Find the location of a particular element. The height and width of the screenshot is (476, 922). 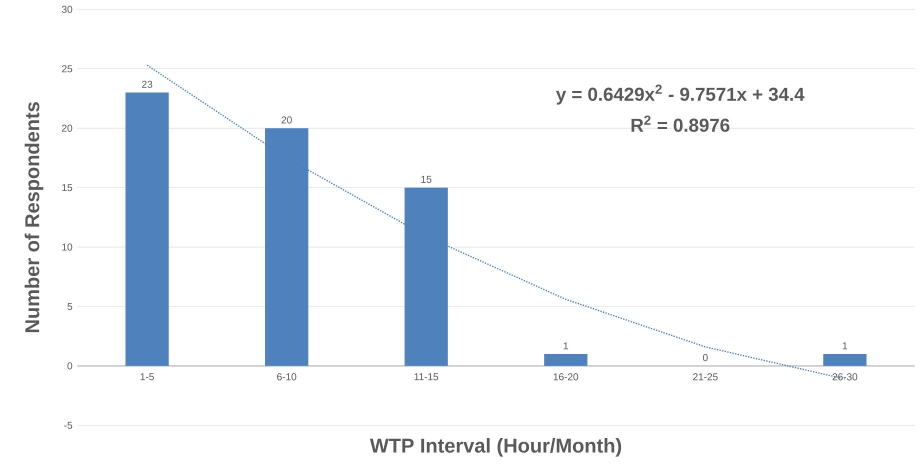

y-tick-label: 20 is located at coordinates (67, 128).